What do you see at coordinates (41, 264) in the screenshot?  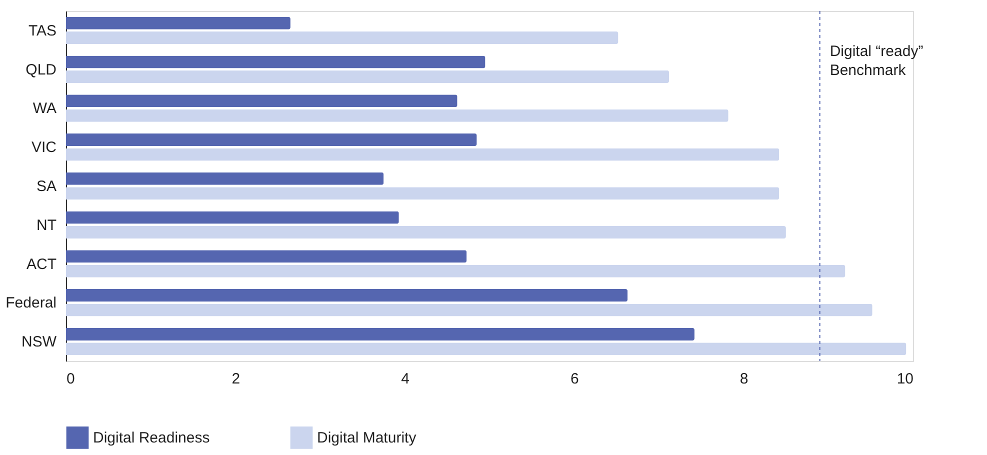 I see `y-tick-label: ACT` at bounding box center [41, 264].